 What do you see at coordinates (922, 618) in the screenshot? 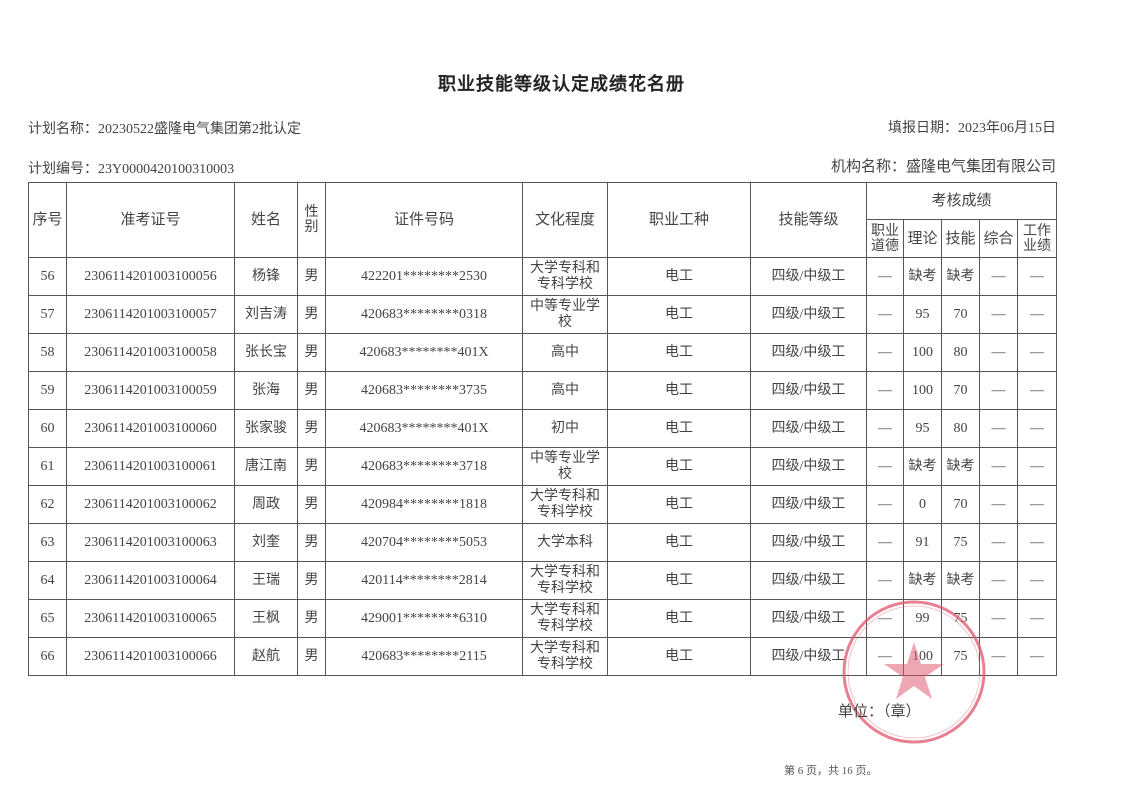
I see `cell-theory: 99` at bounding box center [922, 618].